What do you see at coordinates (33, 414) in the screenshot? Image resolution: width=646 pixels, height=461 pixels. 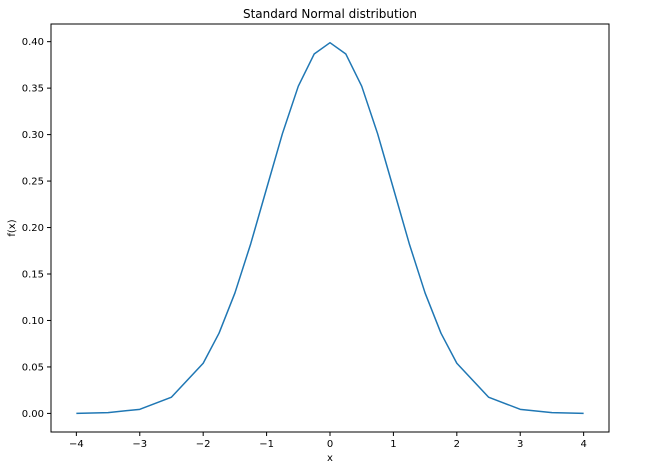 I see `y-tick-label: 0.00` at bounding box center [33, 414].